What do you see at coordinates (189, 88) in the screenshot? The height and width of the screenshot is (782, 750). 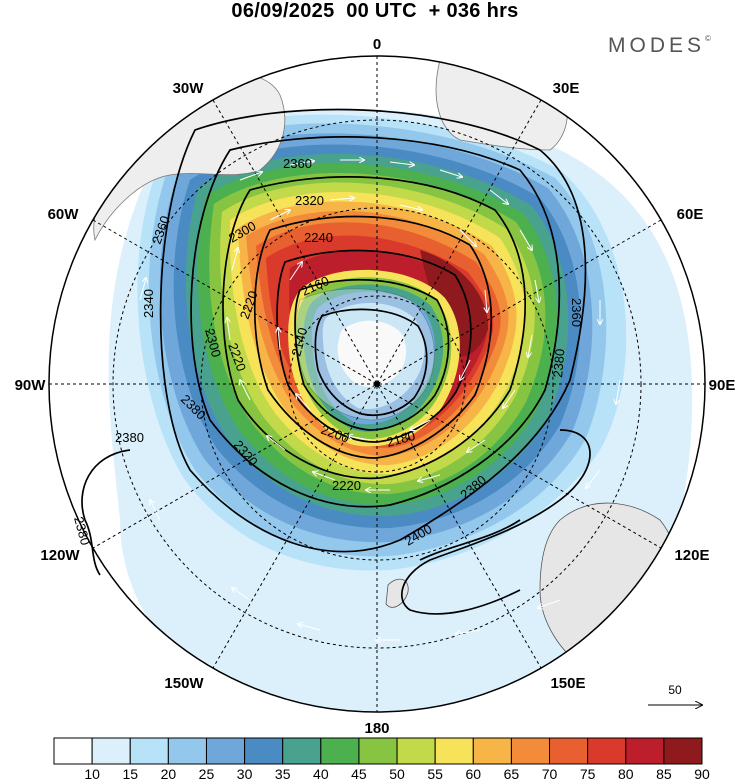 I see `lon-label-30w: 30W` at bounding box center [189, 88].